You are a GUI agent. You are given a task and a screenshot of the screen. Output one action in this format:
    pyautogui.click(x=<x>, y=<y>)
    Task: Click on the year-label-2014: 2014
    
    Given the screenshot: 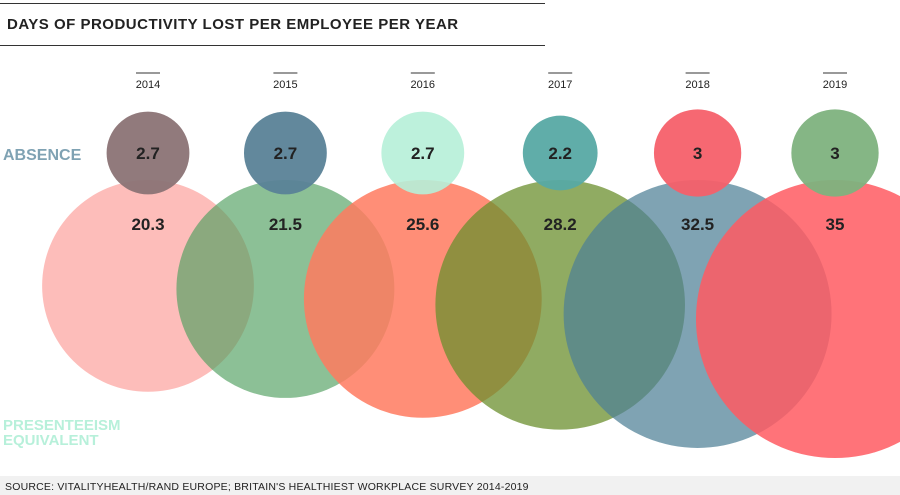 What is the action you would take?
    pyautogui.click(x=148, y=85)
    